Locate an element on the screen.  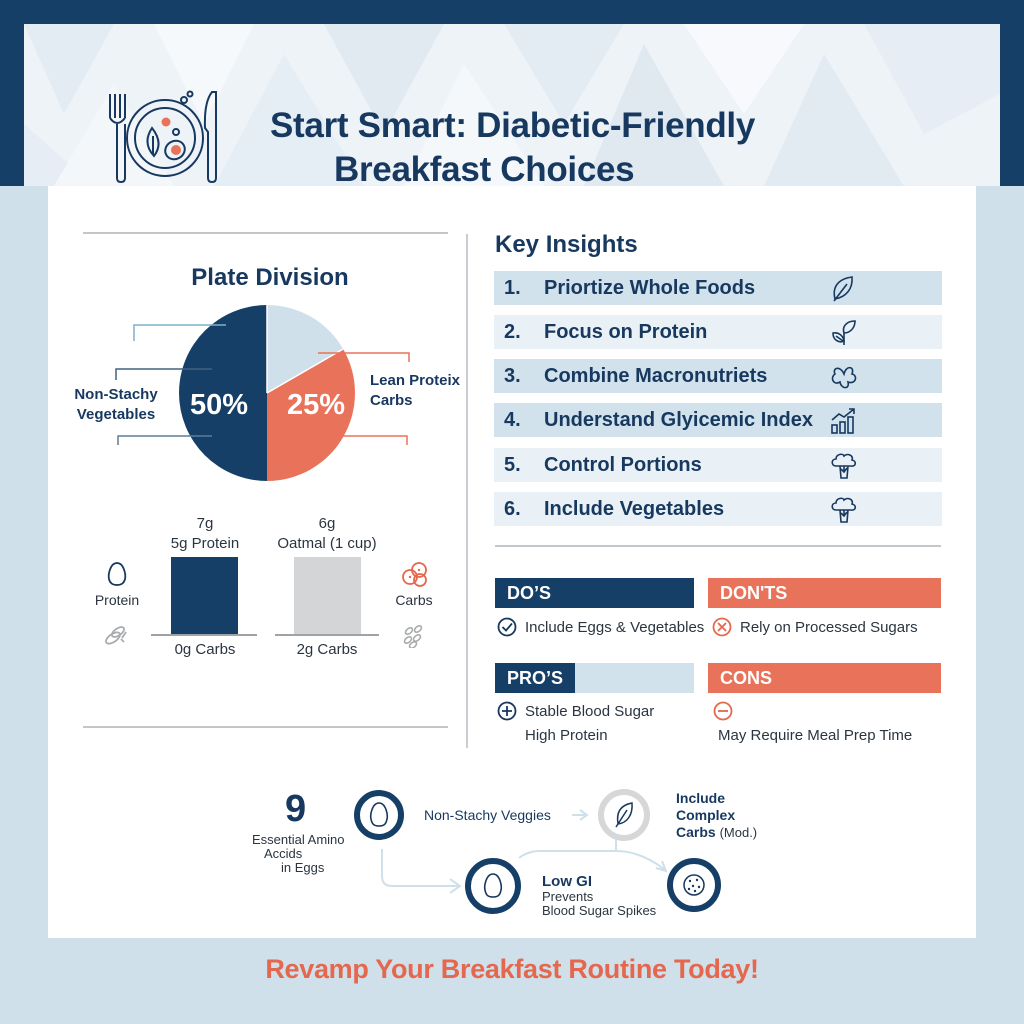
donts-item-text: Rely on Processed Sugars is located at coordinates (829, 627).